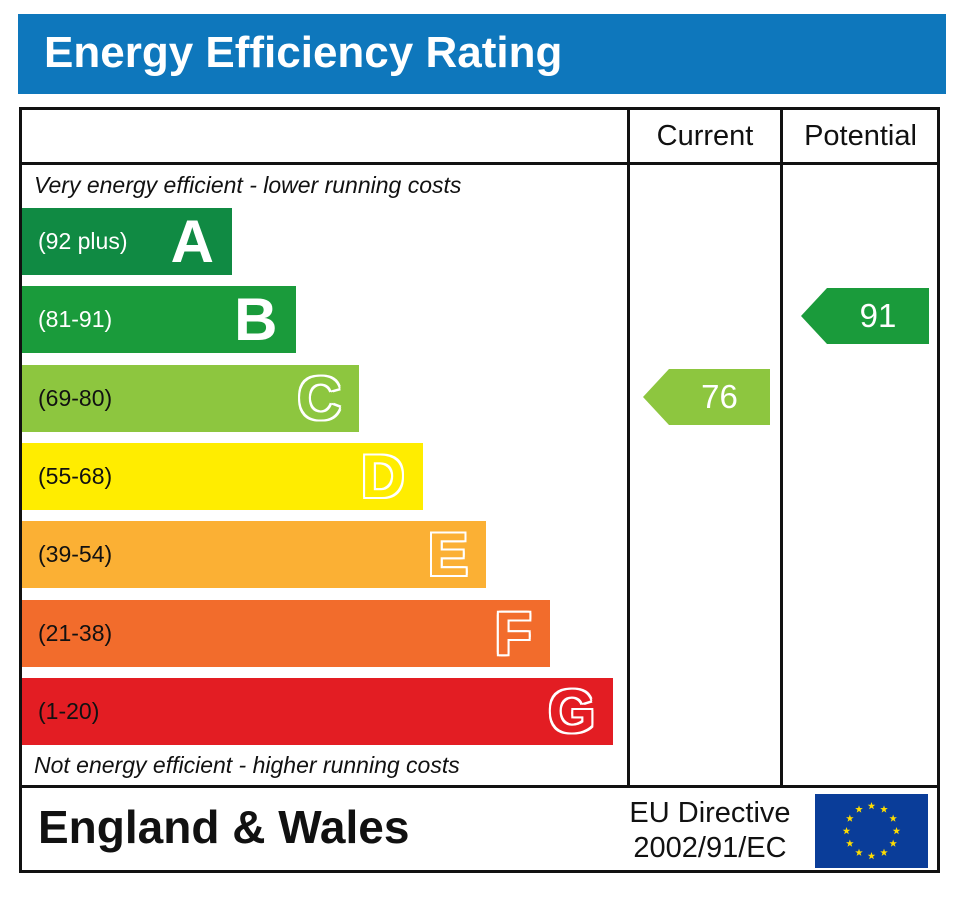 Image resolution: width=964 pixels, height=903 pixels. What do you see at coordinates (513, 633) in the screenshot?
I see `band-letter-label: F` at bounding box center [513, 633].